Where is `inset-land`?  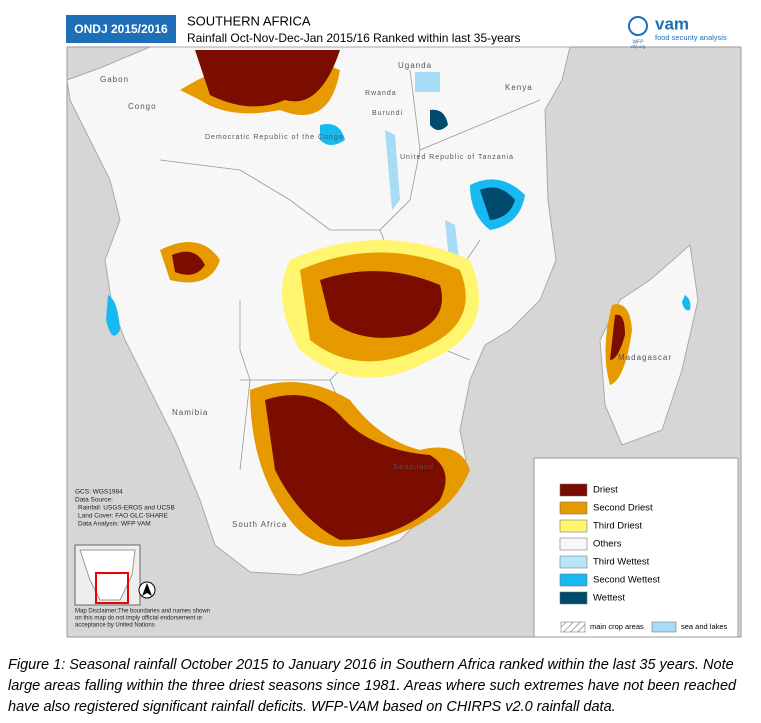
inset-land is located at coordinates (107, 575).